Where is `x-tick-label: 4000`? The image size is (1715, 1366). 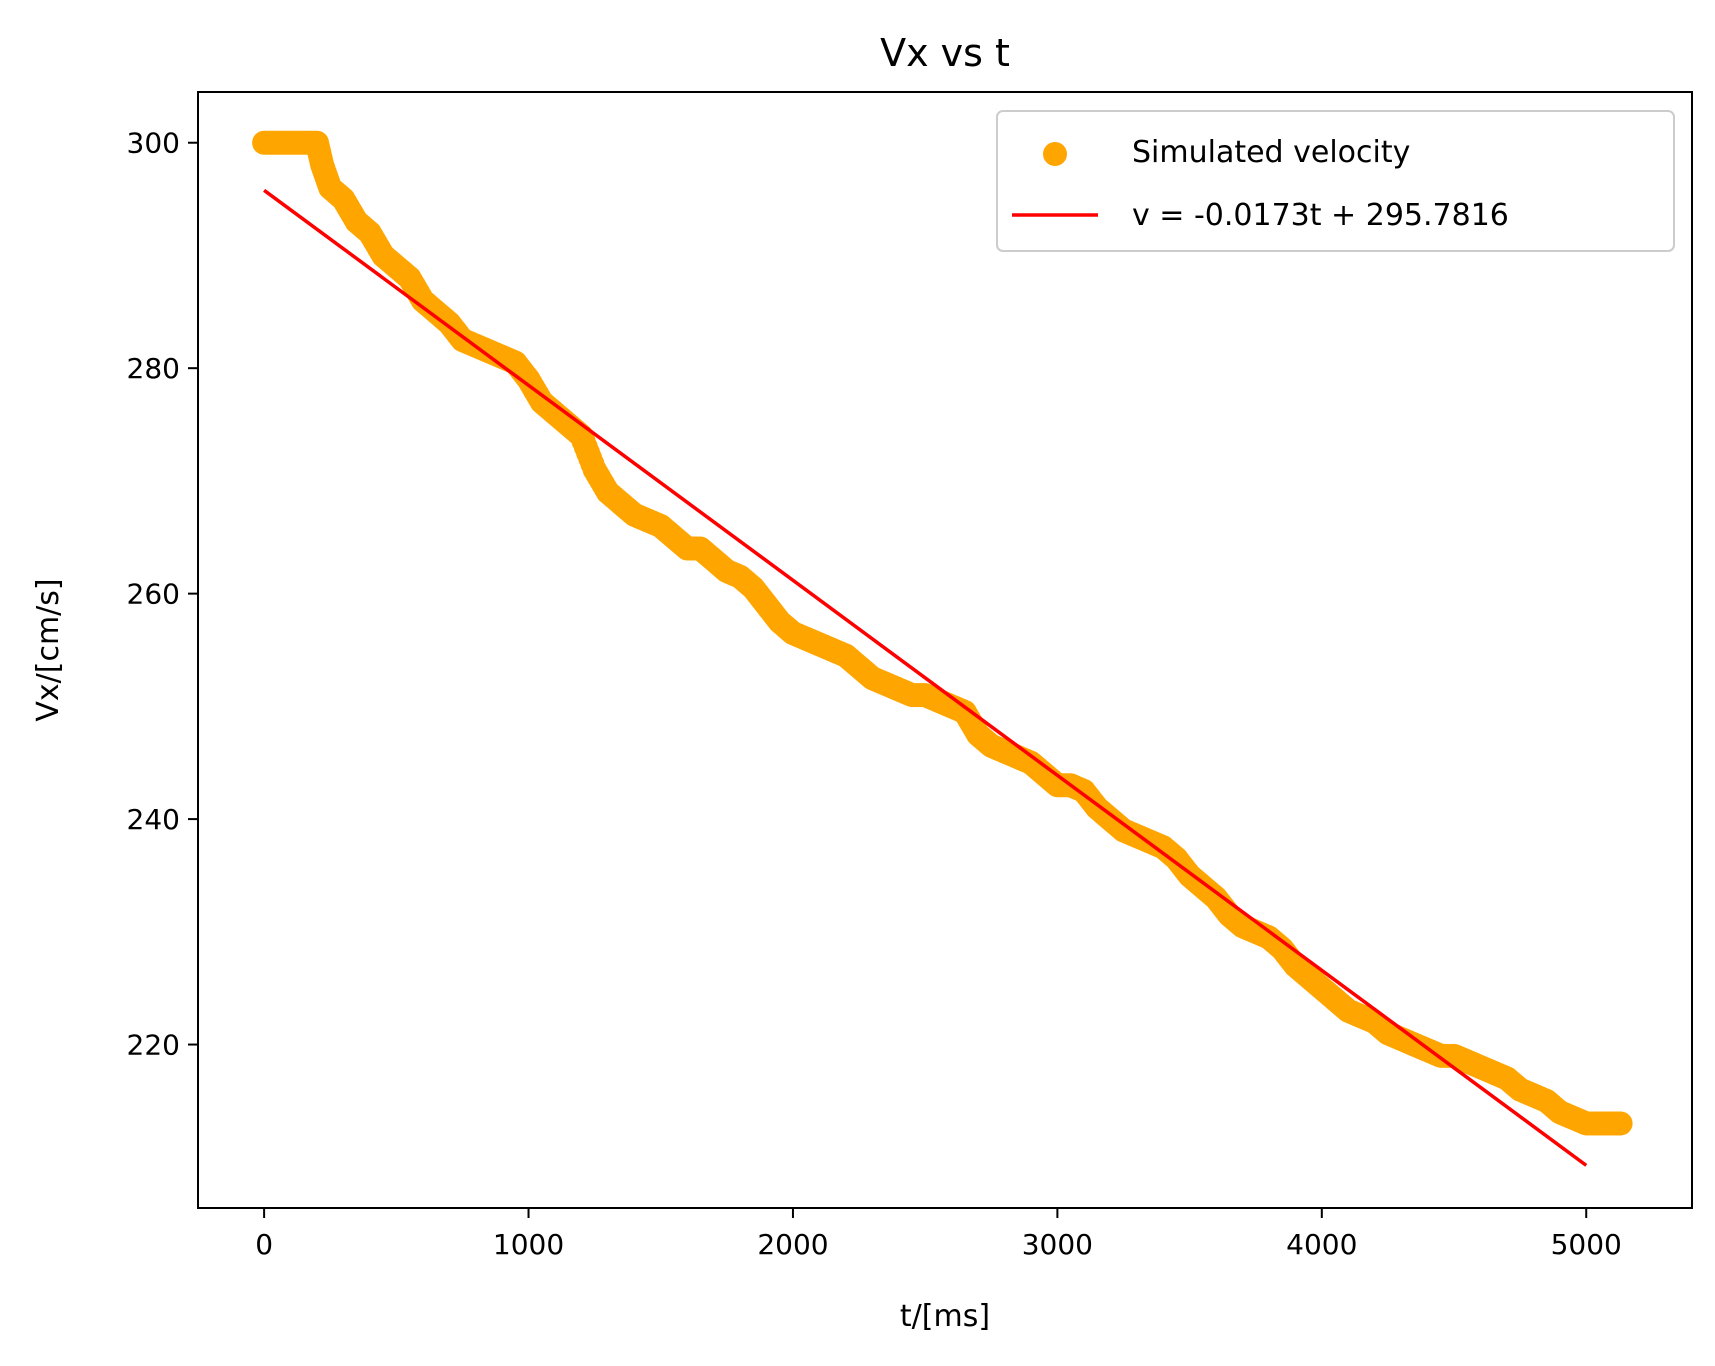
x-tick-label: 4000 is located at coordinates (1321, 1244).